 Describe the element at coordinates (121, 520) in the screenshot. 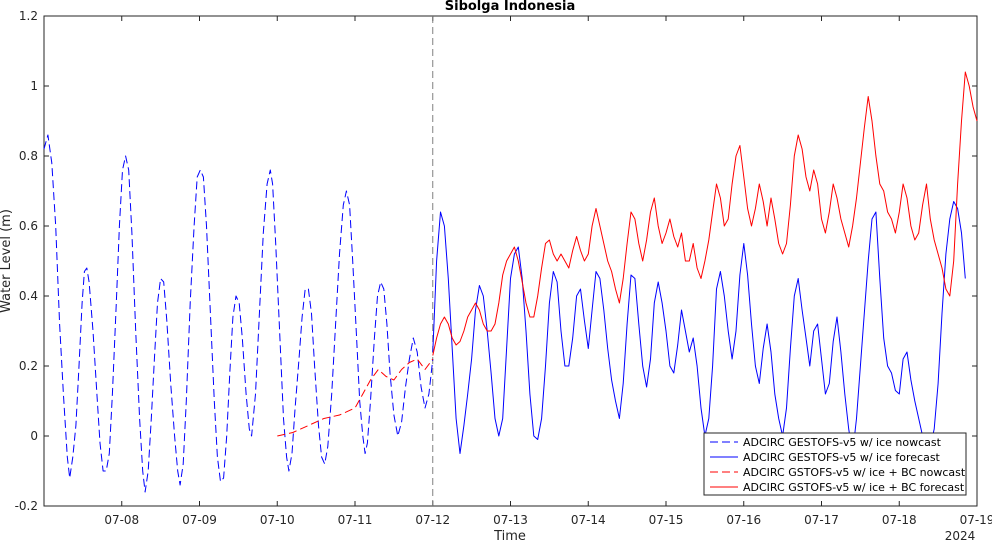

I see `x-tick-label: 07-08` at that location.